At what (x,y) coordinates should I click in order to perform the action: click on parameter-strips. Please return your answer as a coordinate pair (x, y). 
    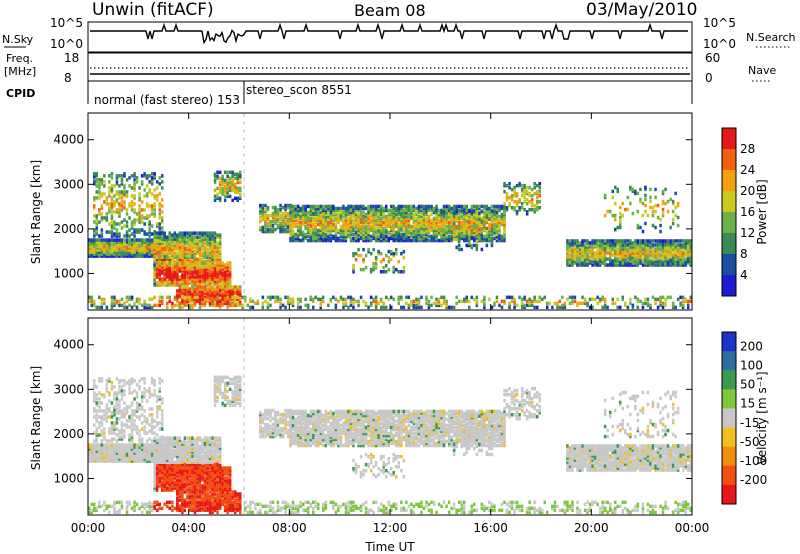
    Looking at the image, I should click on (390, 62).